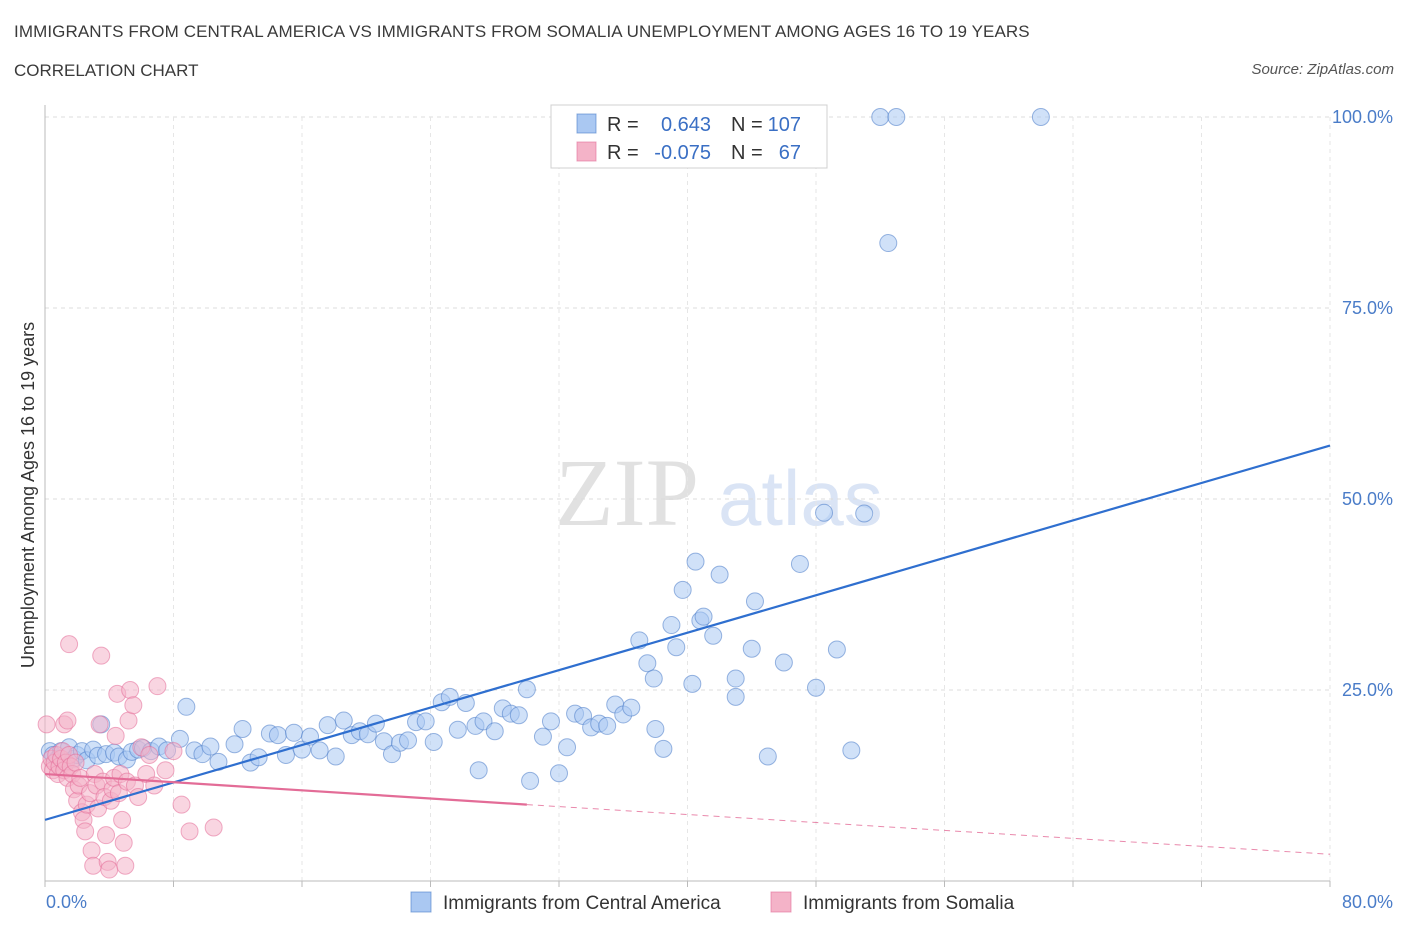 This screenshot has width=1406, height=930. I want to click on legend-swatch-central-america, so click(586, 123).